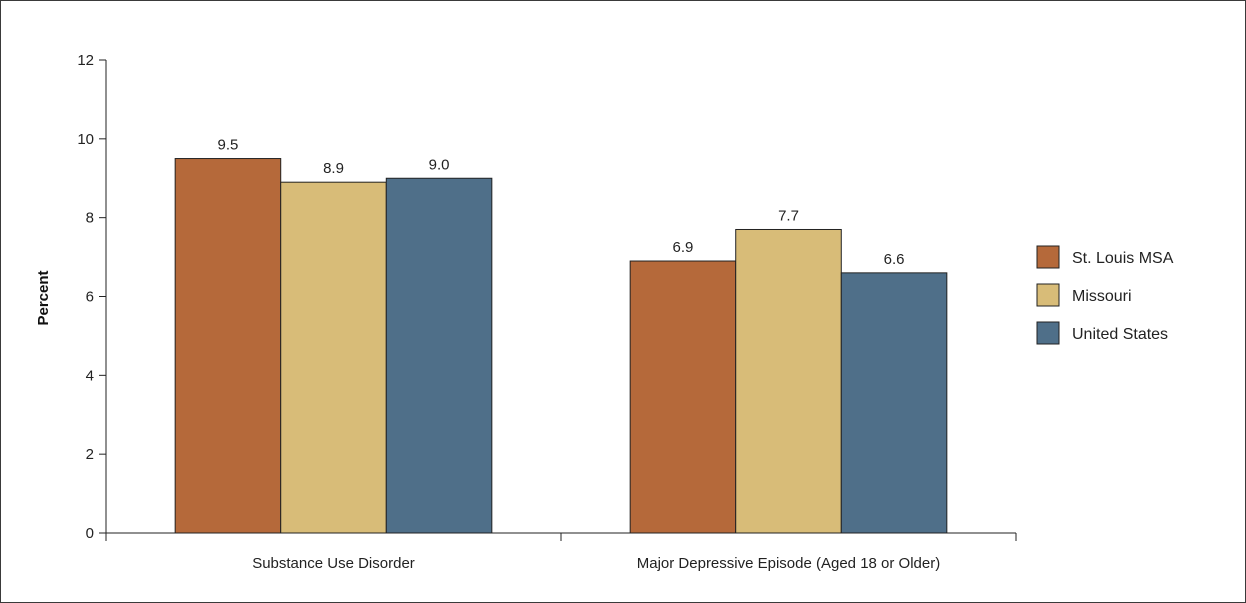 The image size is (1246, 603). Describe the element at coordinates (333, 563) in the screenshot. I see `category-label: Substance Use Disorder` at that location.